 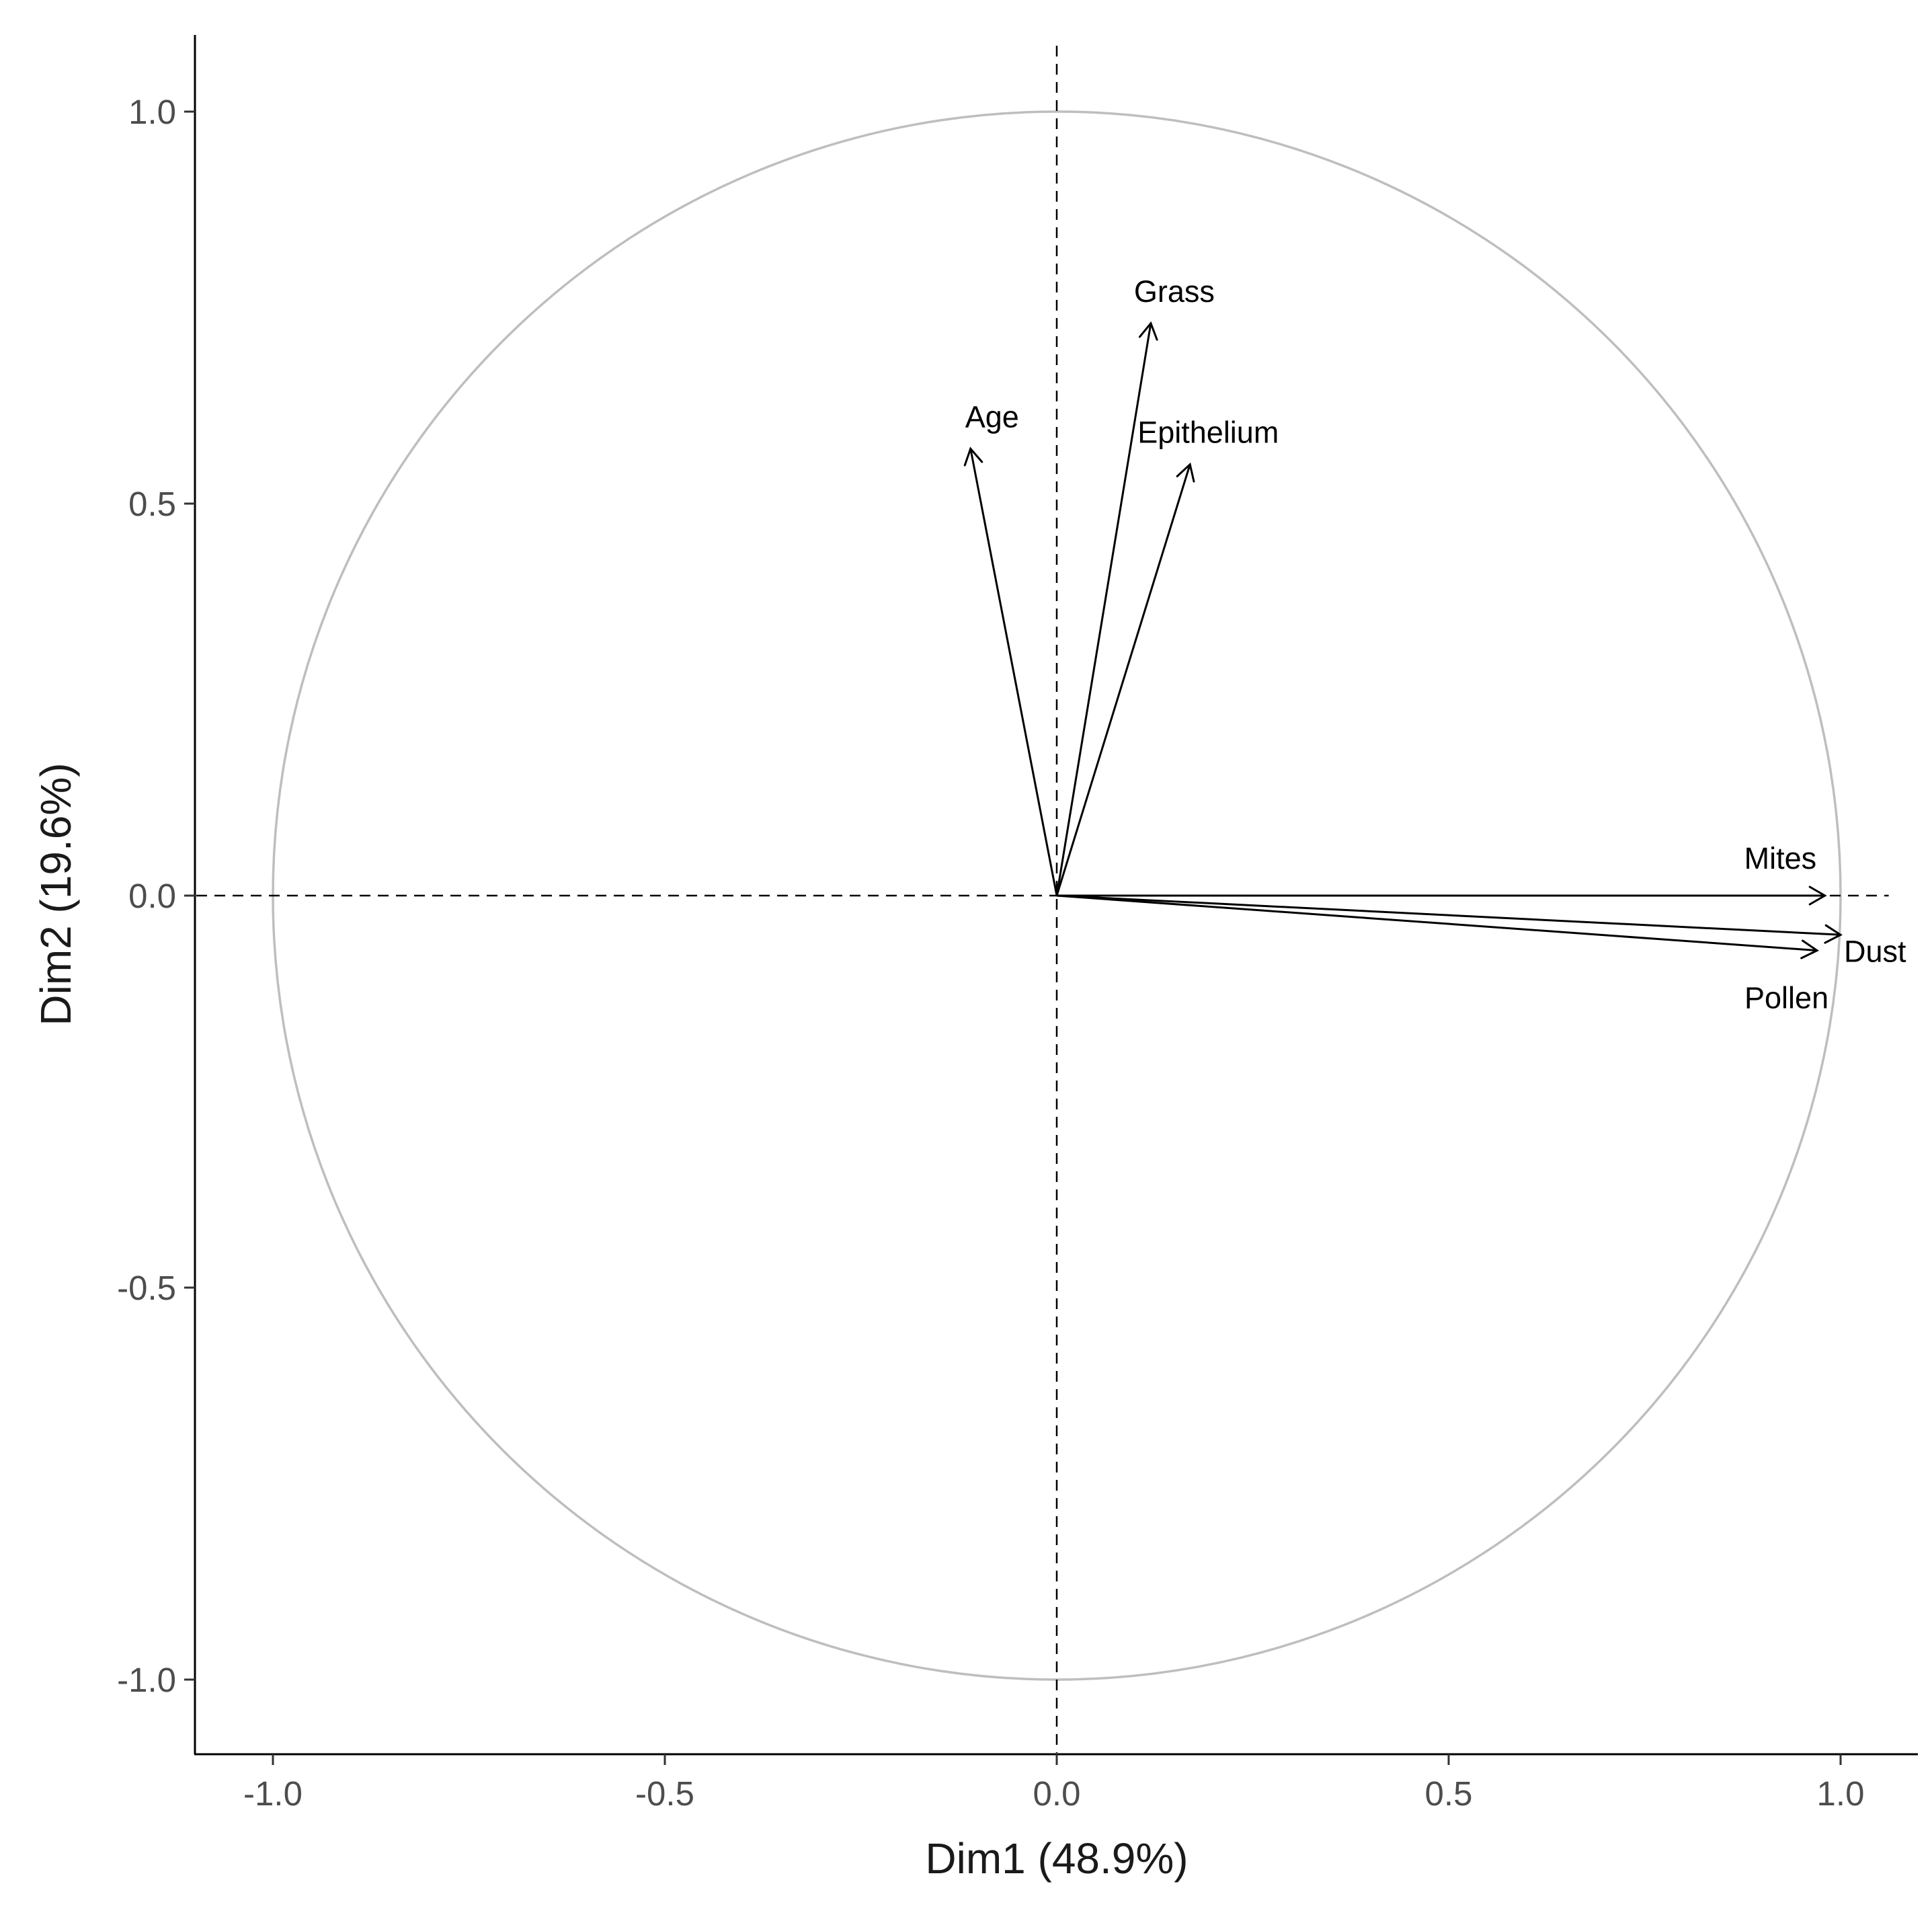 I want to click on variable-arrow-age, so click(x=1010, y=671).